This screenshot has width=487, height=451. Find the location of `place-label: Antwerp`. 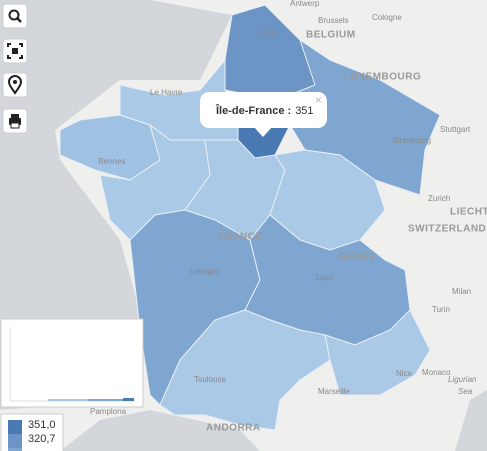

place-label: Antwerp is located at coordinates (305, 4).